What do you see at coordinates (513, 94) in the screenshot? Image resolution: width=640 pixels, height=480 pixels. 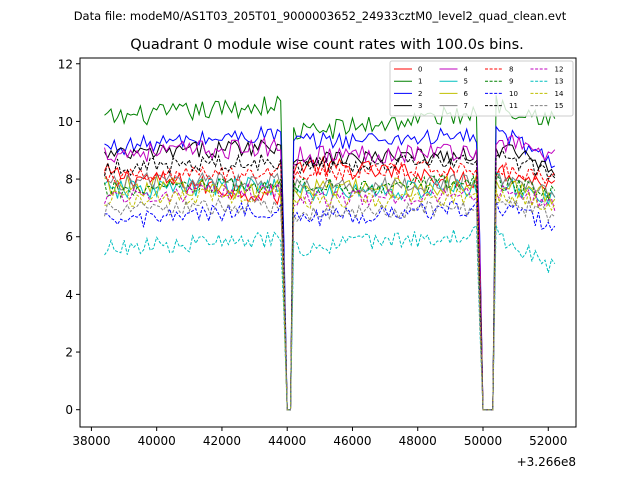 I see `legend-label-10: 10` at bounding box center [513, 94].